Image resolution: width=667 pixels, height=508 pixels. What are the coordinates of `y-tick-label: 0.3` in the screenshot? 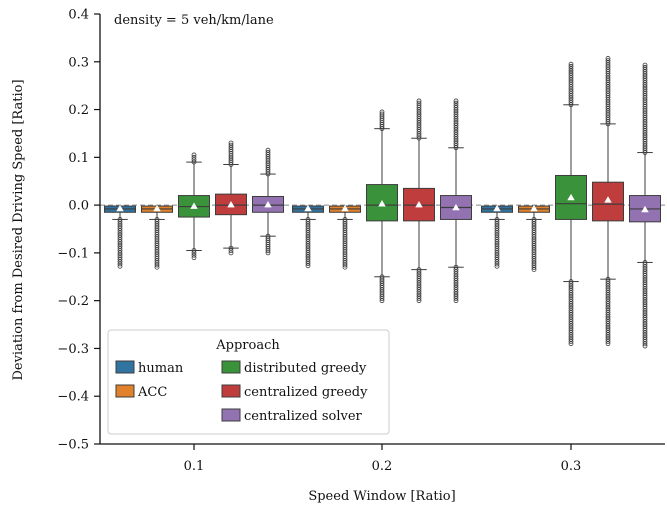 It's located at (78, 62).